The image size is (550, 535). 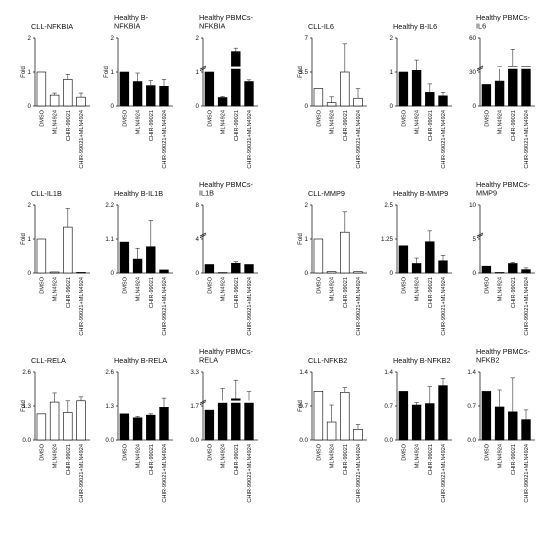 What do you see at coordinates (140, 360) in the screenshot?
I see `chart-title: Healthy B-RELA` at bounding box center [140, 360].